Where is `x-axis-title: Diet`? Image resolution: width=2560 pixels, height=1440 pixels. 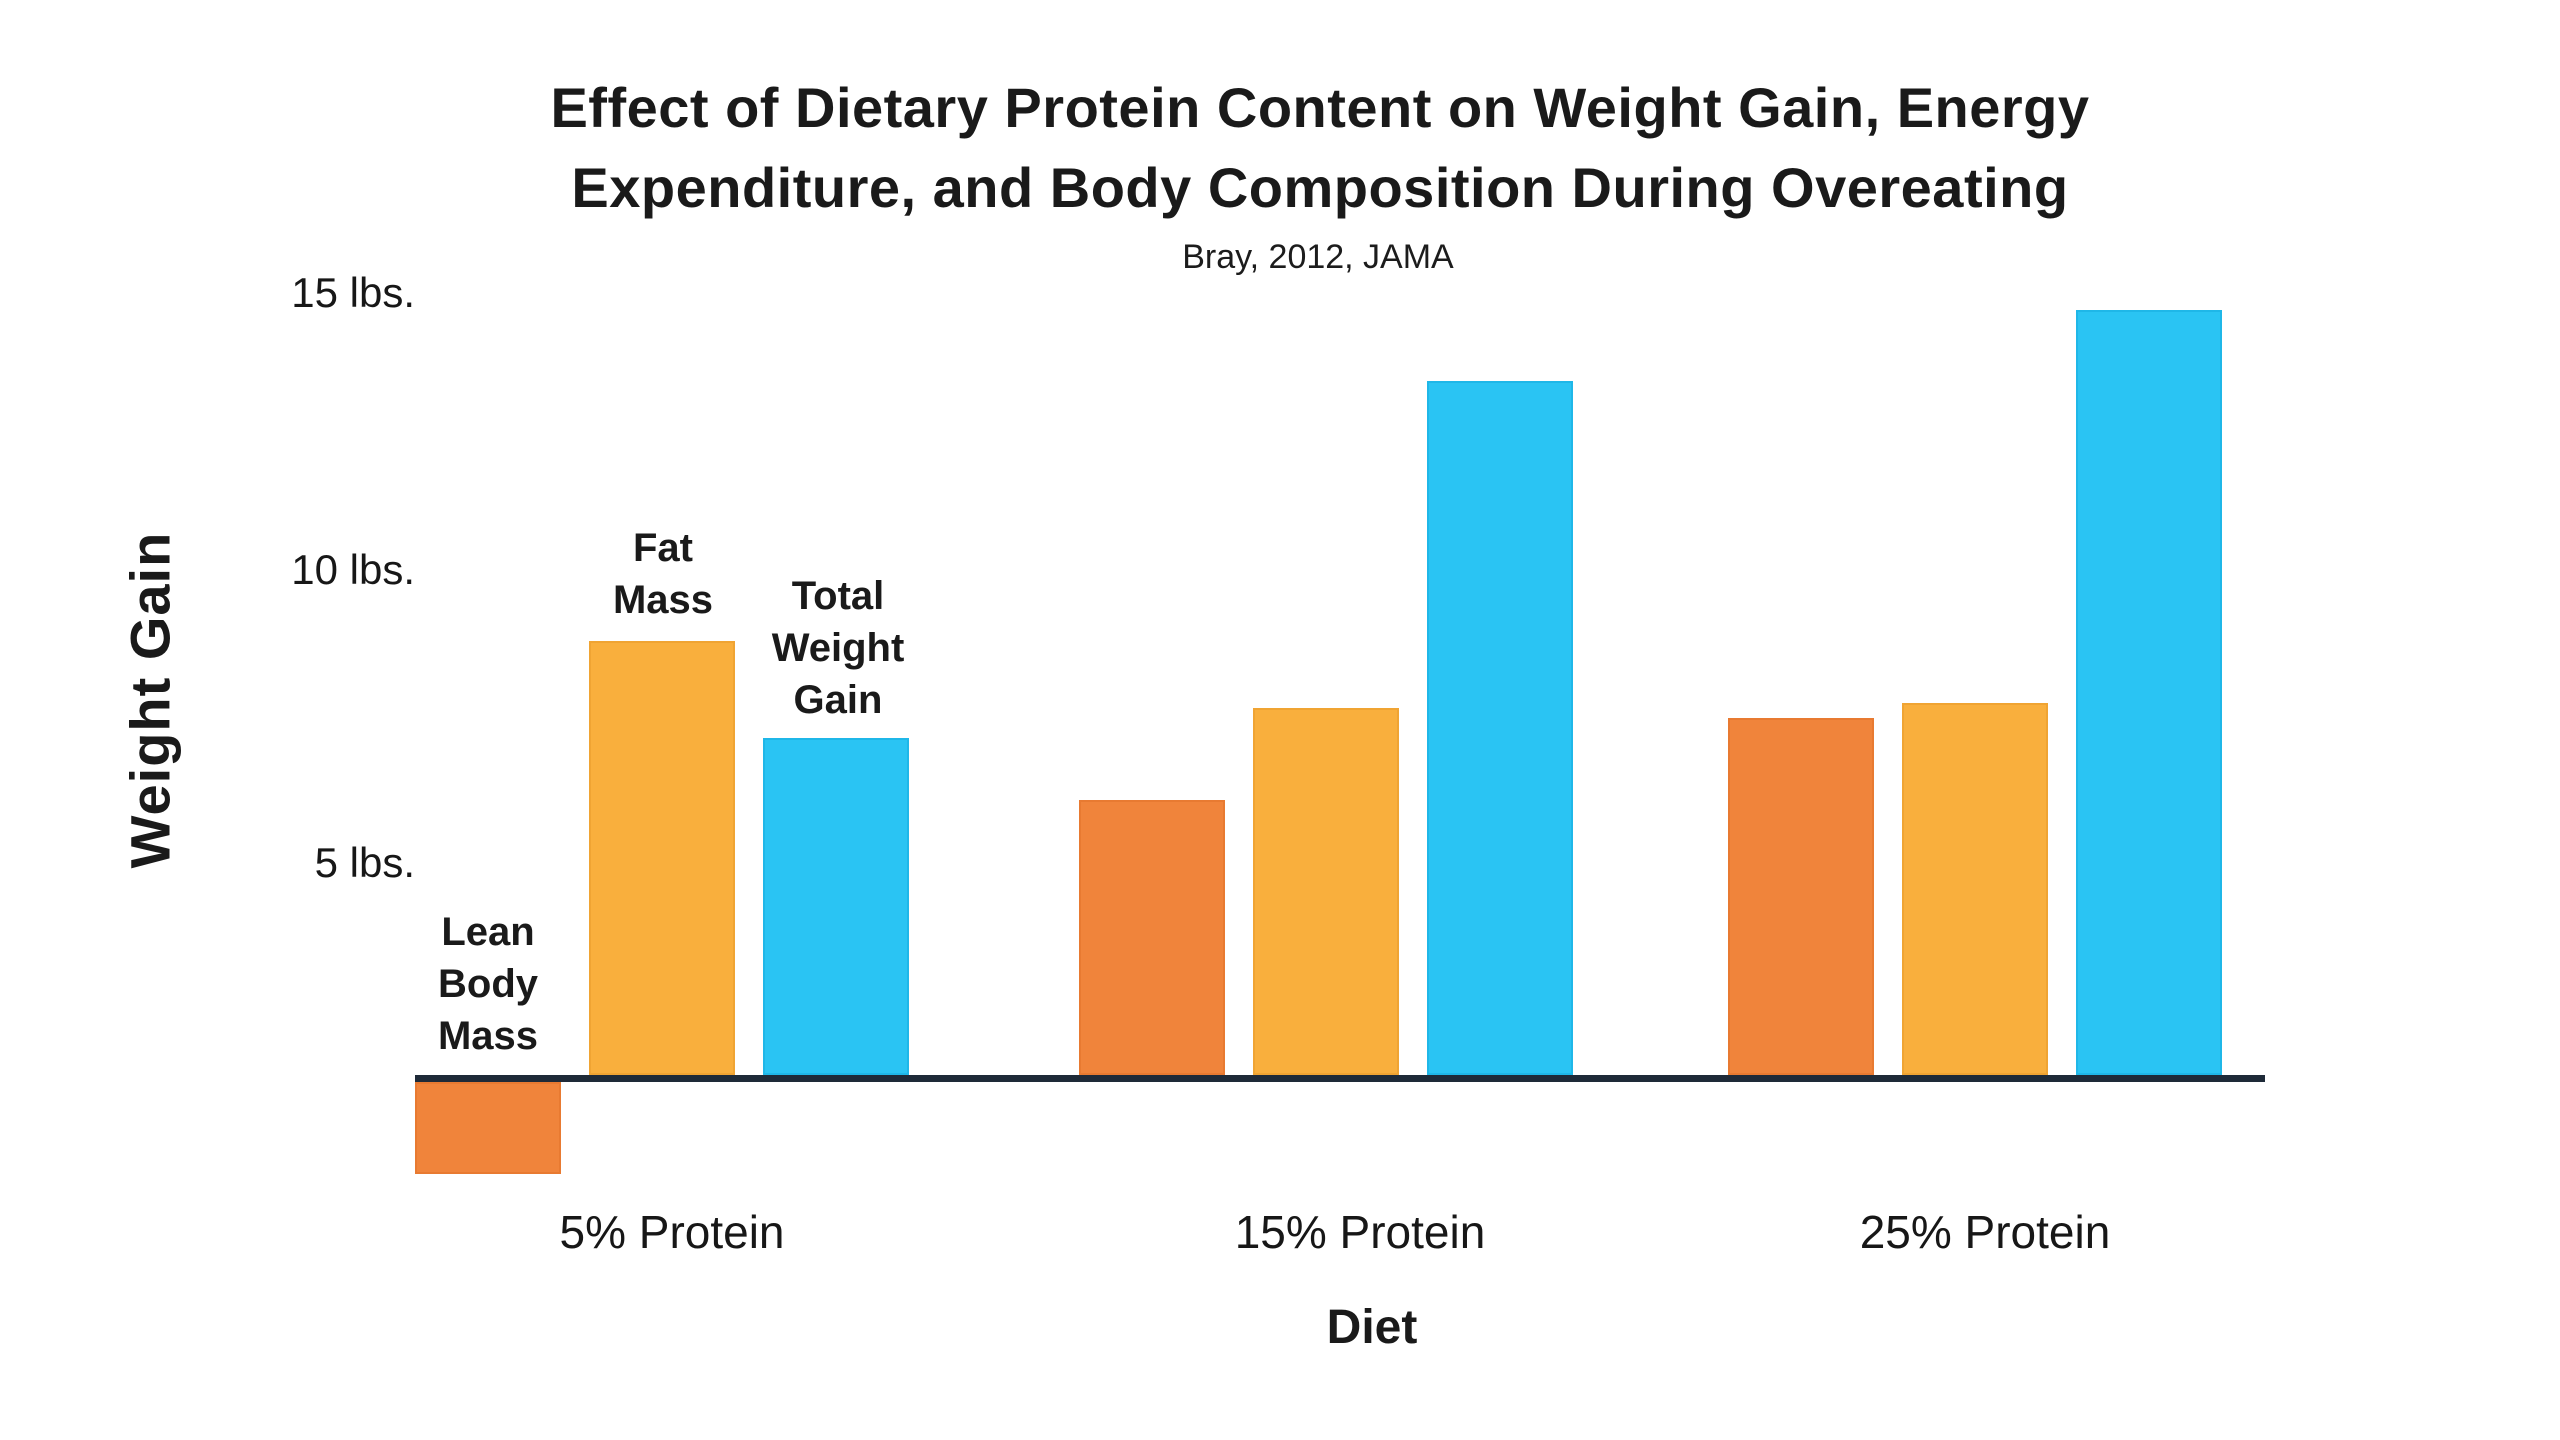 x-axis-title: Diet is located at coordinates (1372, 1327).